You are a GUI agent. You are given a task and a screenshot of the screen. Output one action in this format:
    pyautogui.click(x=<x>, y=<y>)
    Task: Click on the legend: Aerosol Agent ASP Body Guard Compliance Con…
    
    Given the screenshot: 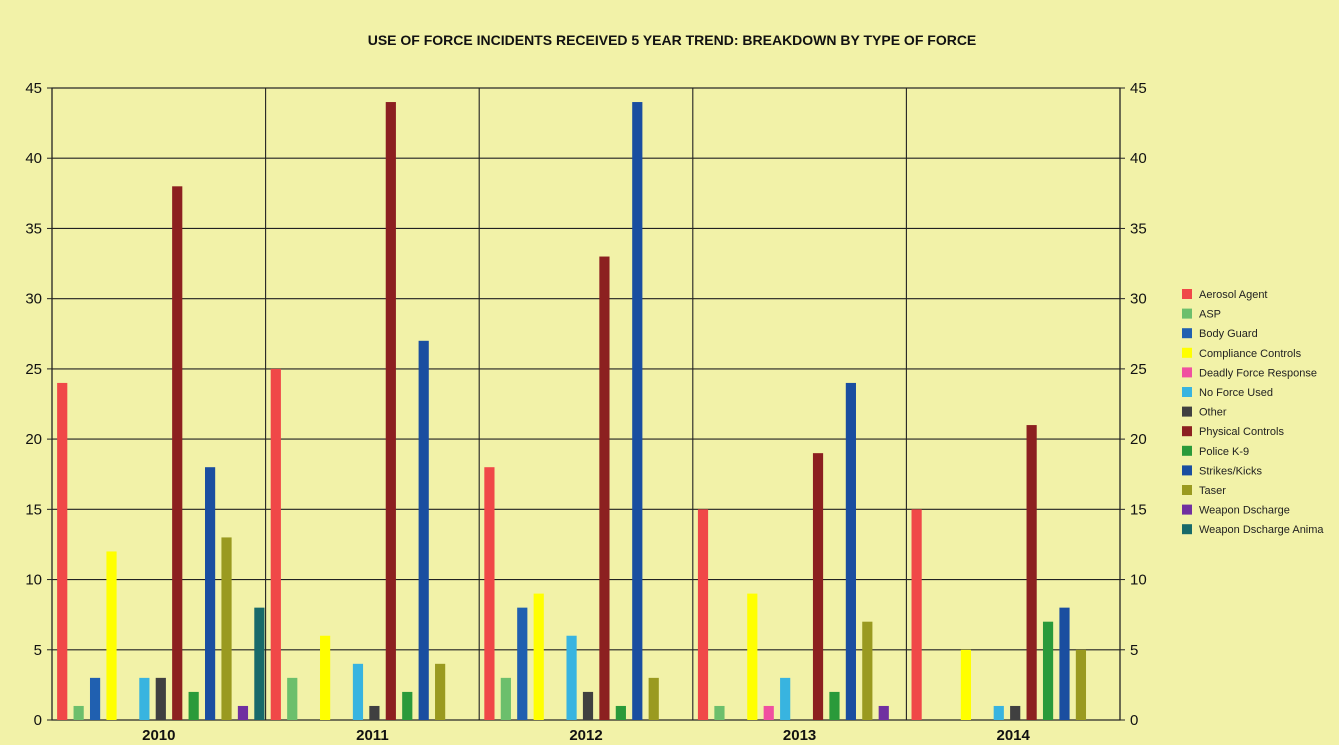 What is the action you would take?
    pyautogui.click(x=1253, y=412)
    